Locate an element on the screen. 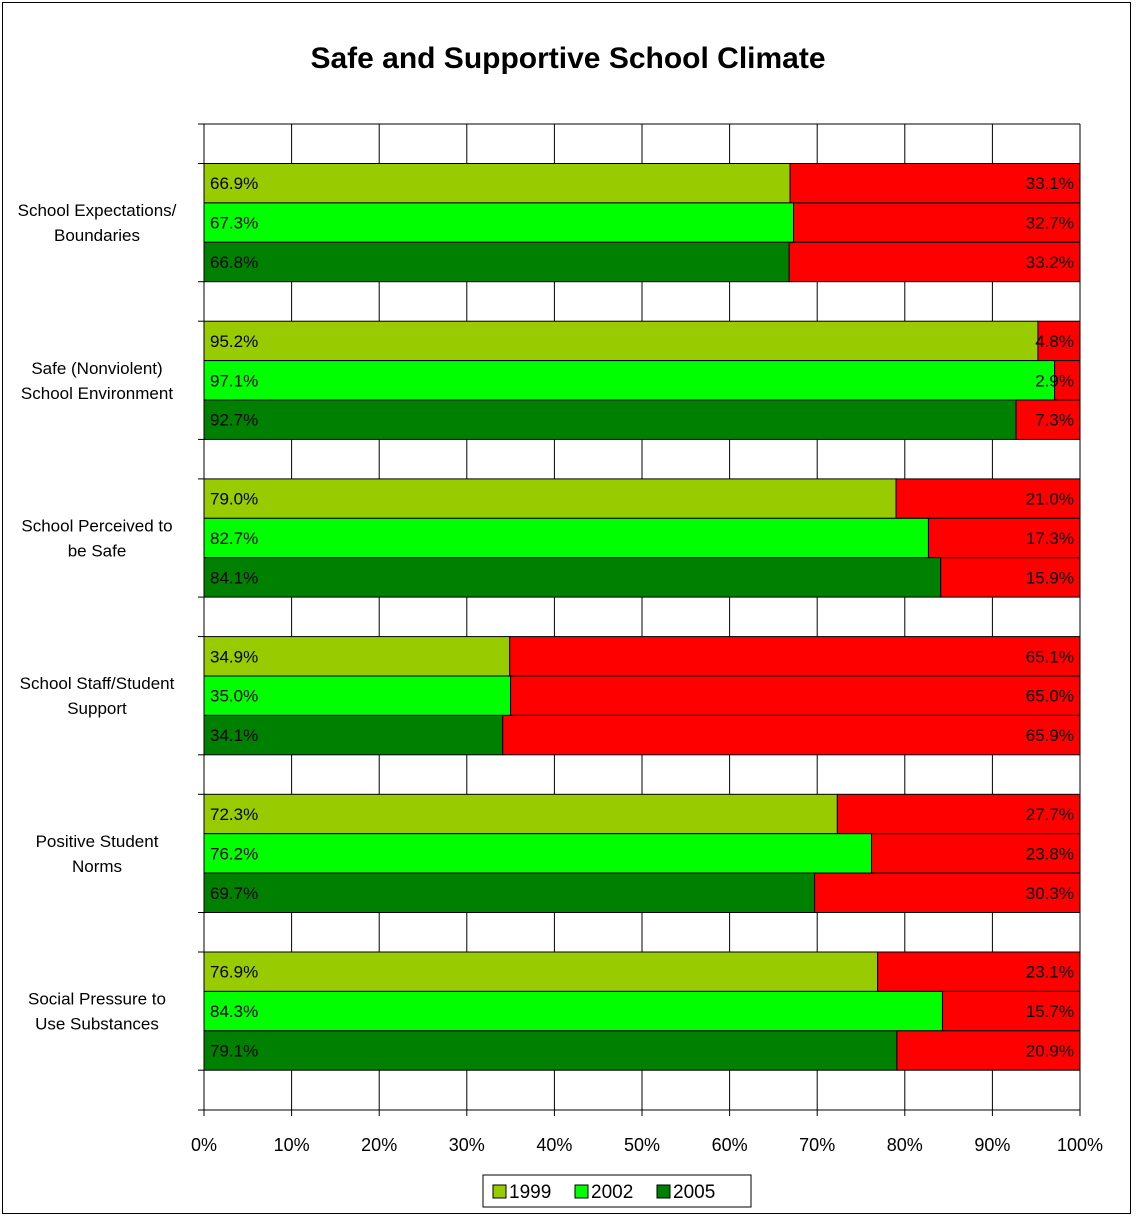 This screenshot has height=1220, width=1136. x-tick-label: 10% is located at coordinates (292, 1145).